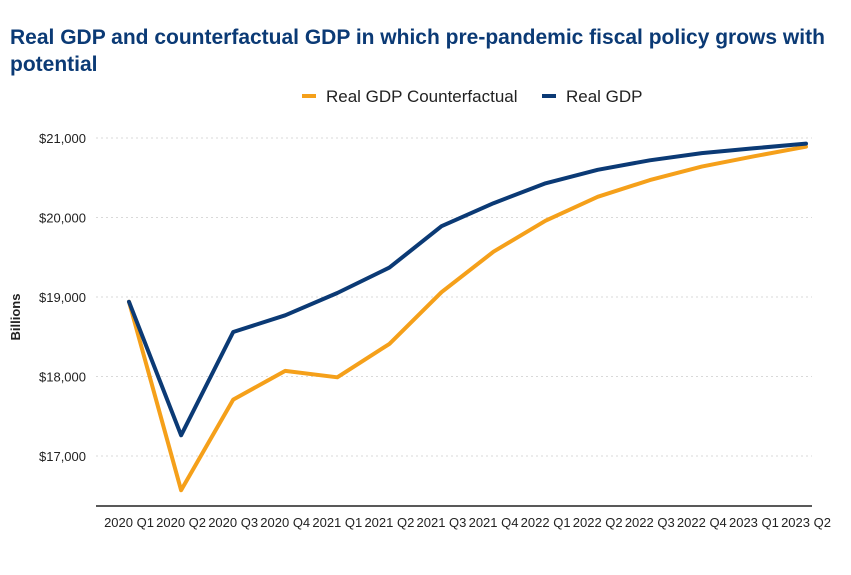 The image size is (851, 575). Describe the element at coordinates (15, 317) in the screenshot. I see `y-axis-label: Billions` at that location.